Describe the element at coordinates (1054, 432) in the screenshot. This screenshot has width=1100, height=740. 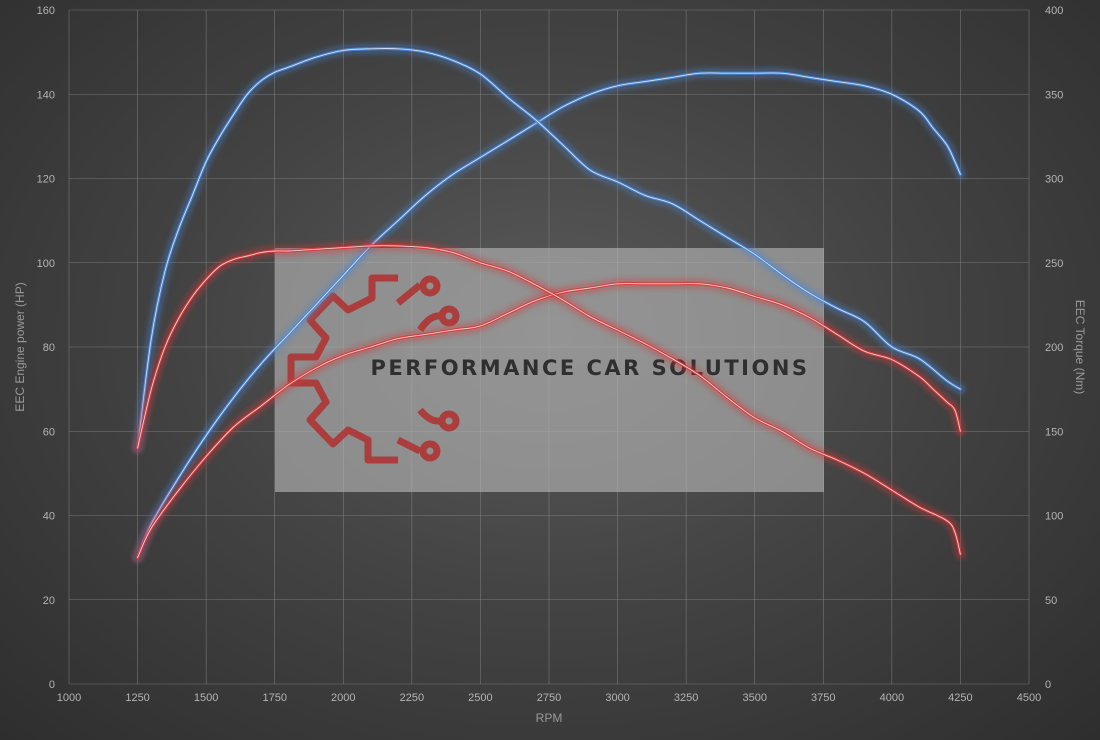
I see `y-right-tick-label: 150` at that location.